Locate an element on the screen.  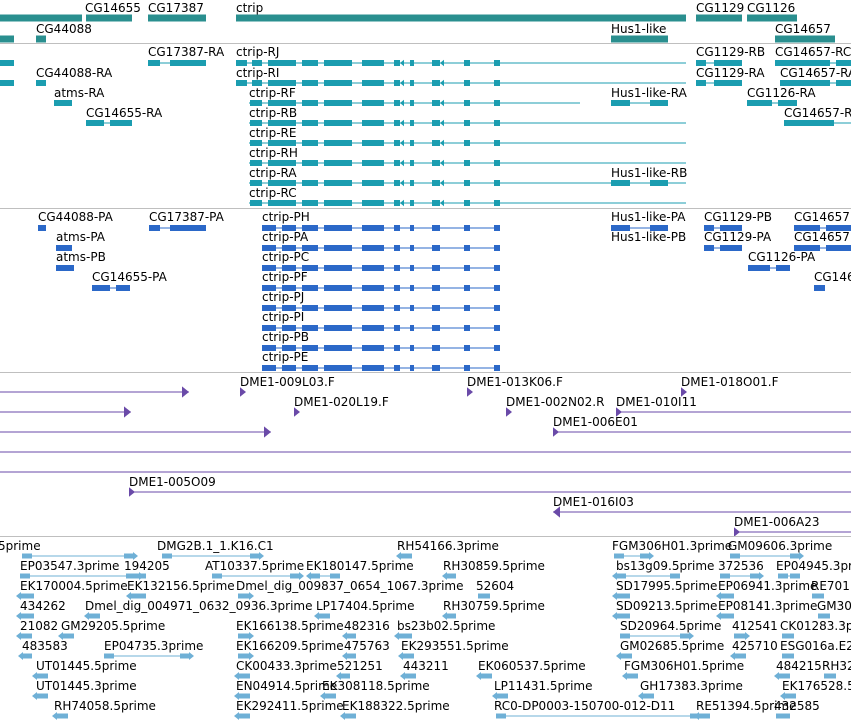
est-label: RC0-DP0003-150700-012-D11 is located at coordinates (585, 706).